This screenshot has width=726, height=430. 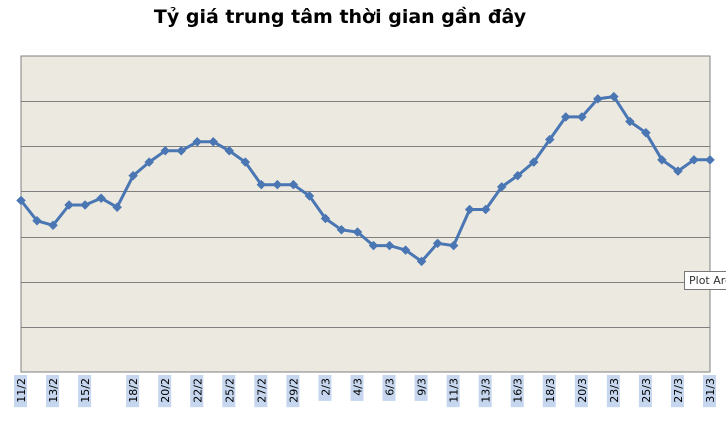 I want to click on x-tick-label: 13/2, so click(x=53, y=390).